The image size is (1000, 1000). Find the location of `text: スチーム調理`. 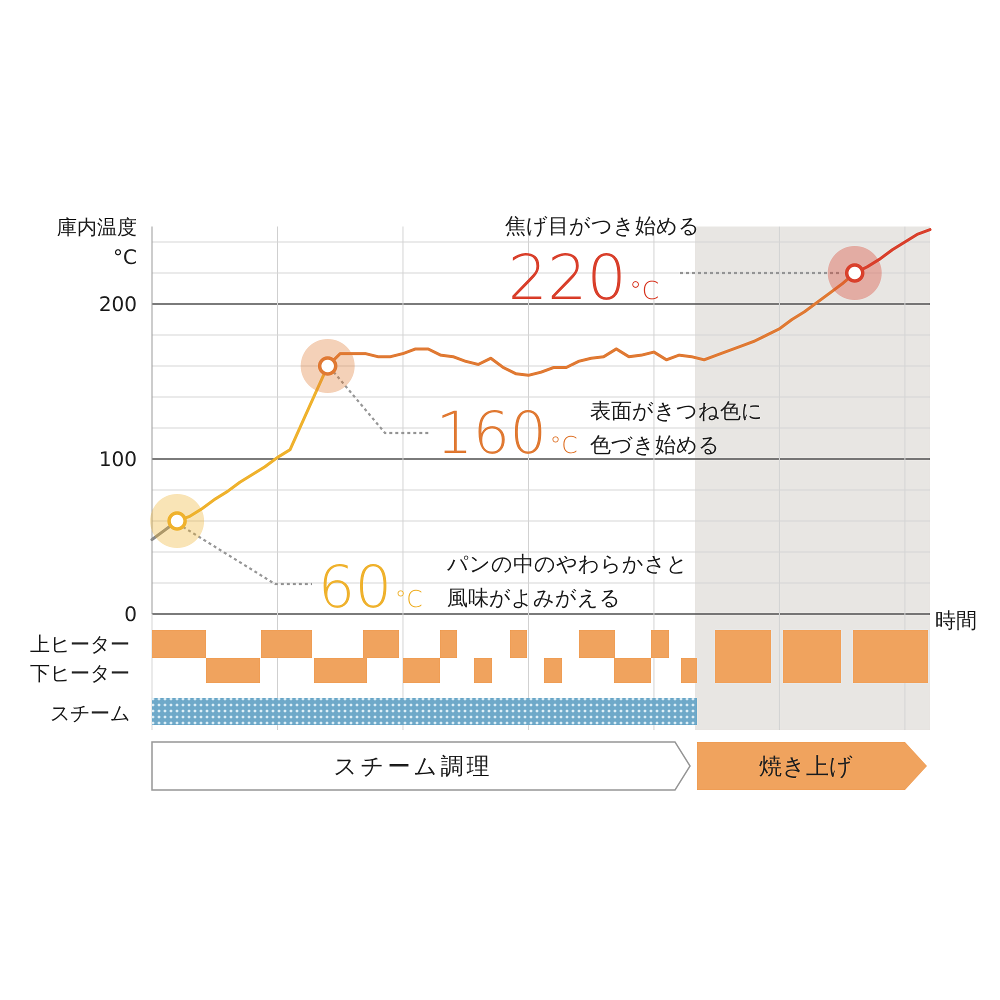

text: スチーム調理 is located at coordinates (413, 767).